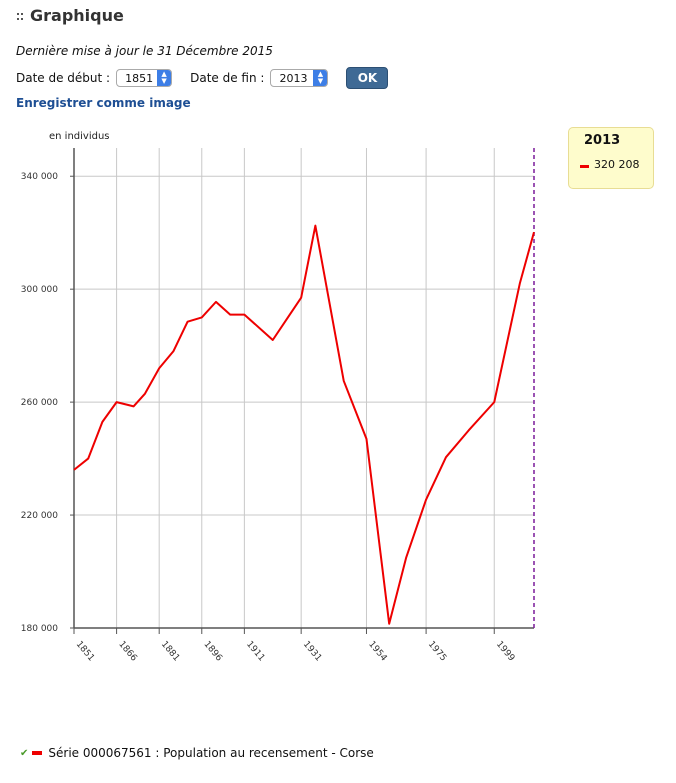 The height and width of the screenshot is (783, 676). What do you see at coordinates (127, 652) in the screenshot?
I see `x-tick-label: 1866` at bounding box center [127, 652].